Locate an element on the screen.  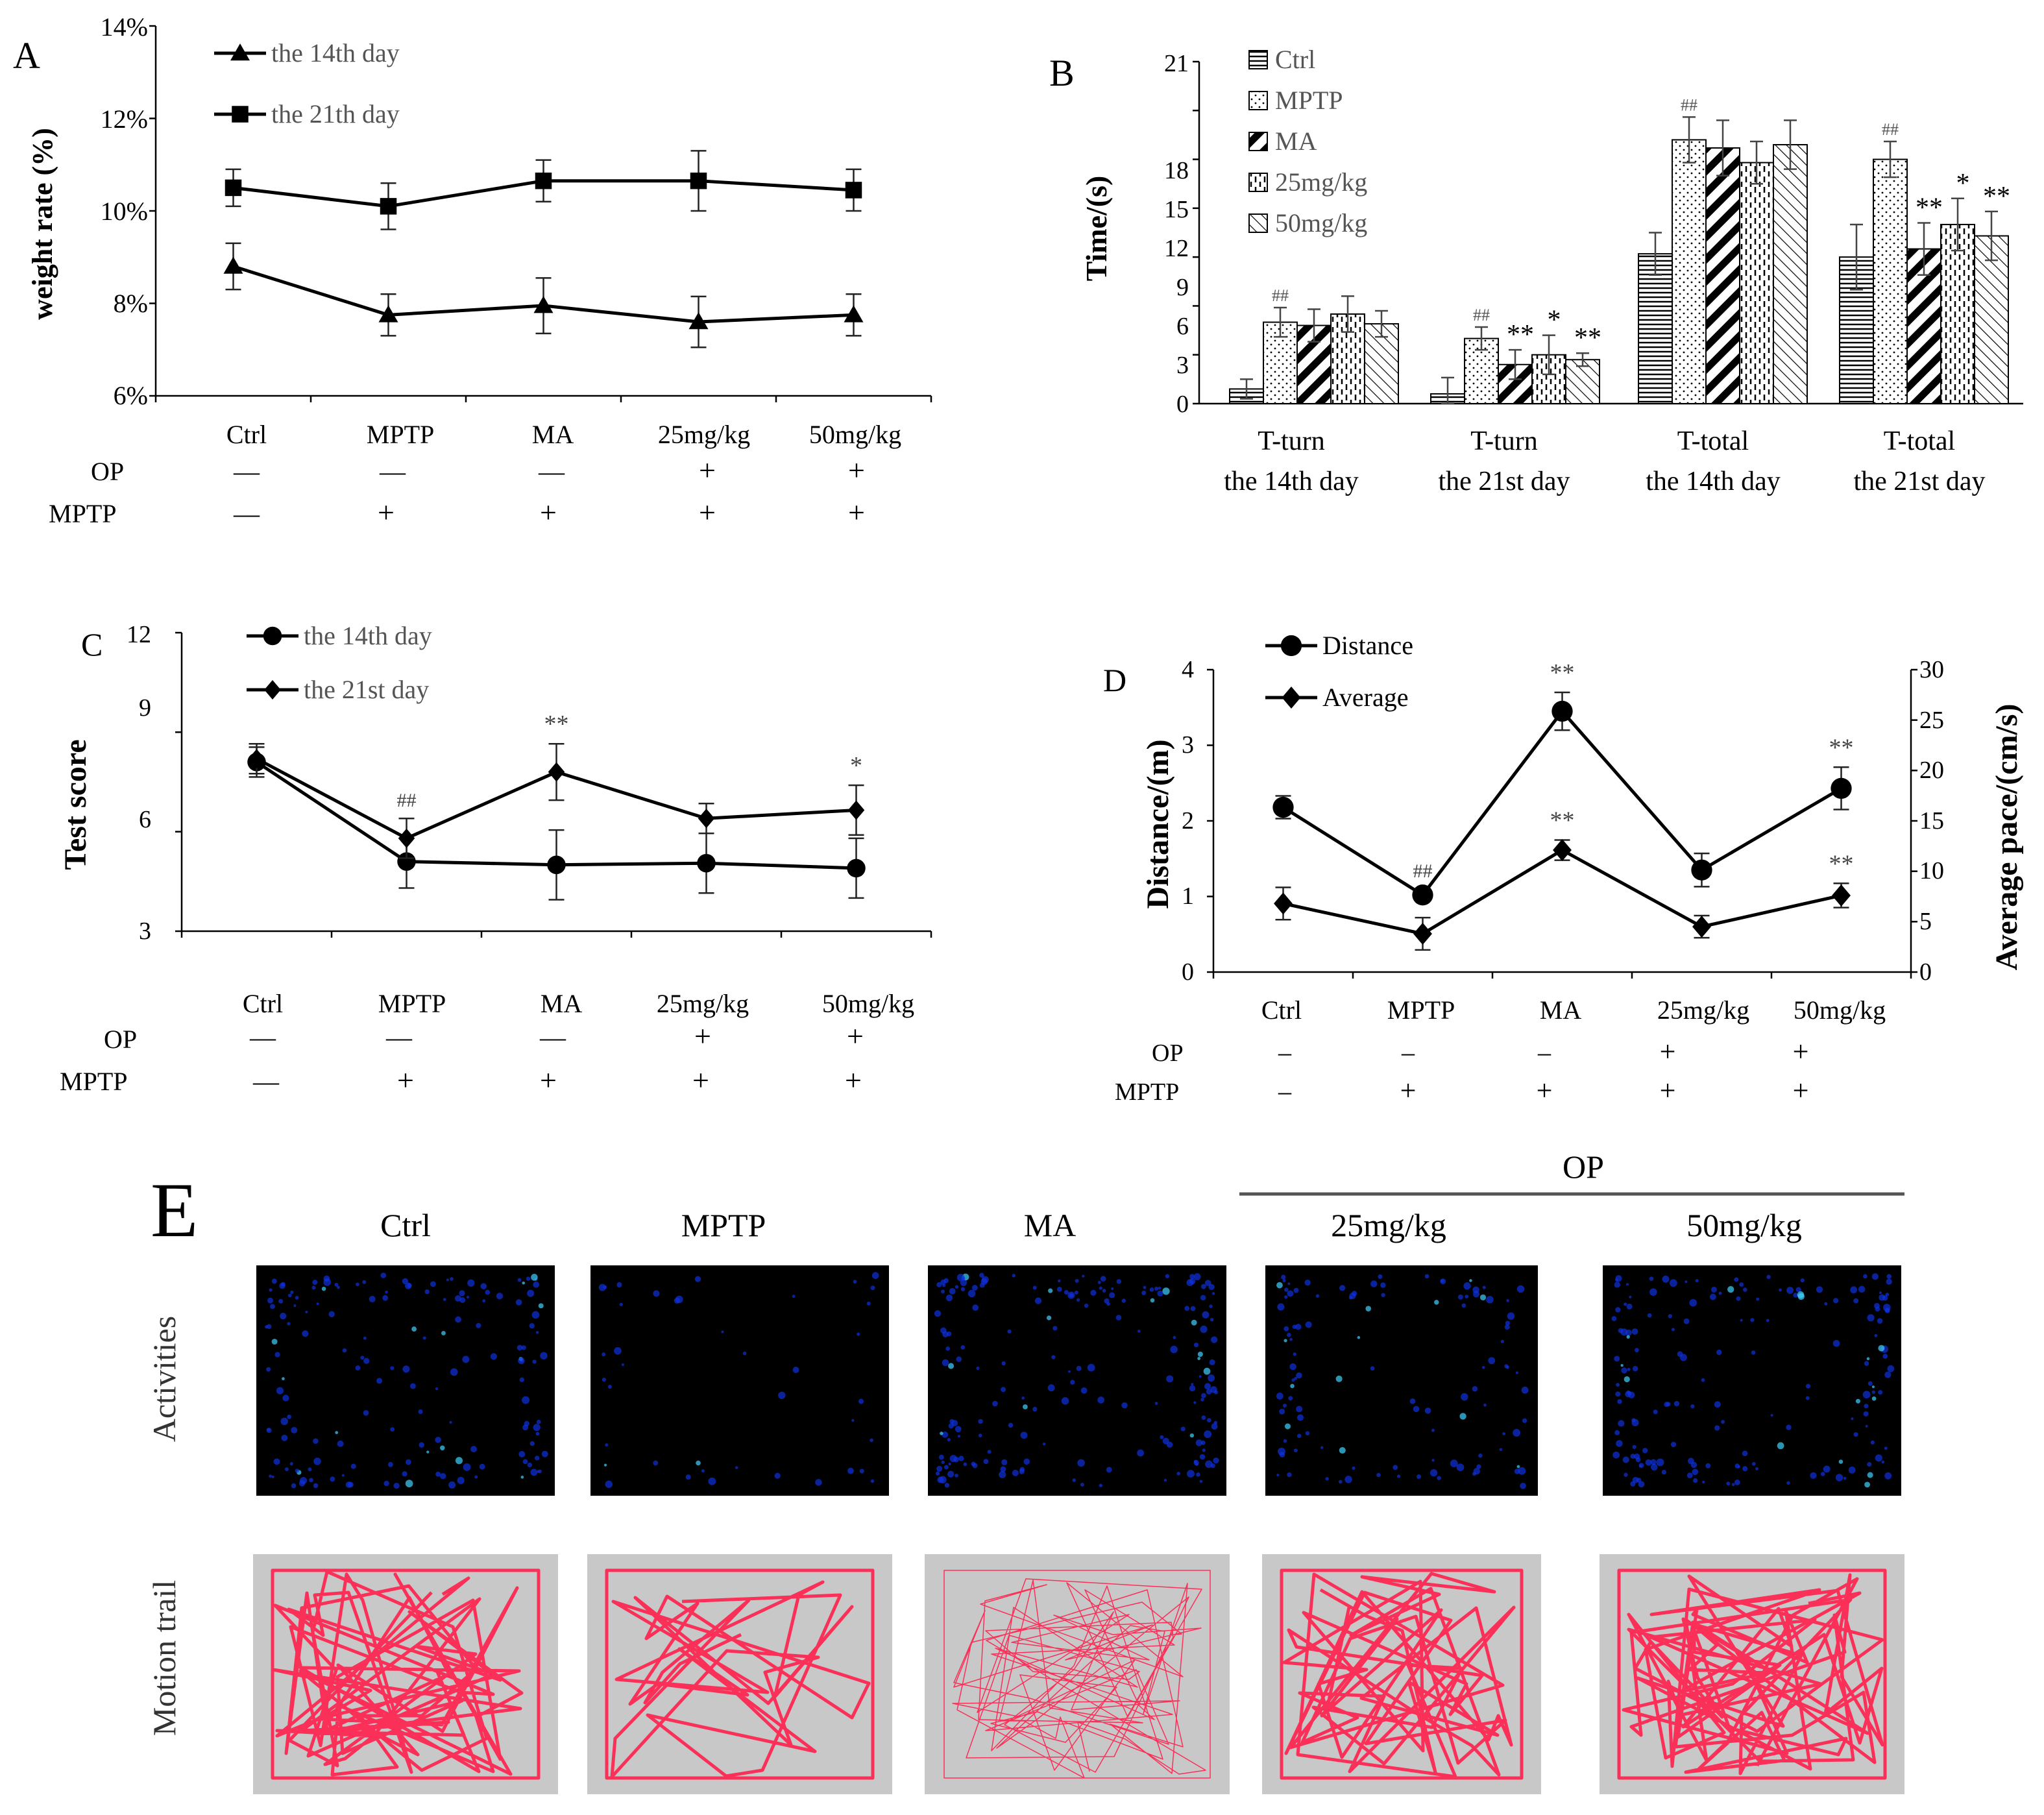
panel-d-y2-ticks: 0 5 10 15 20 25 30 is located at coordinates (1931, 821).